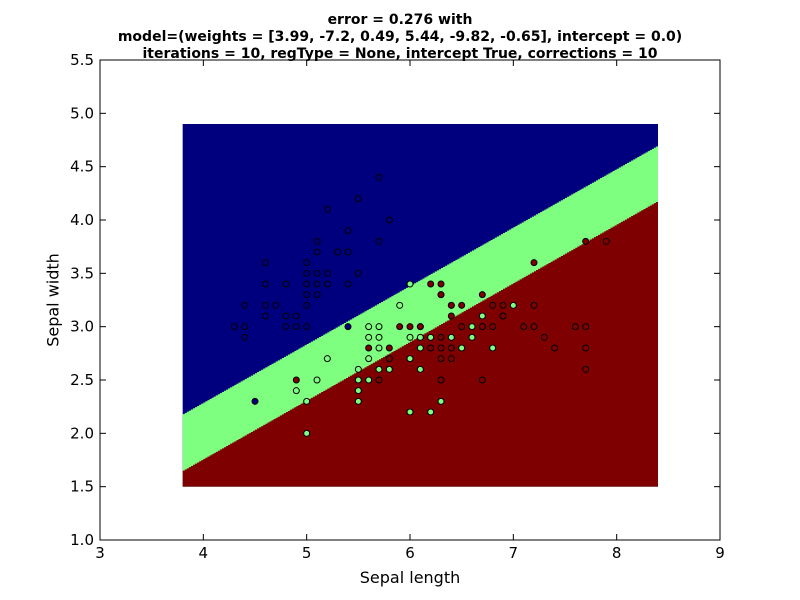 This screenshot has height=600, width=800. Describe the element at coordinates (400, 20) in the screenshot. I see `chart-title-line-1: error = 0.276 with` at that location.